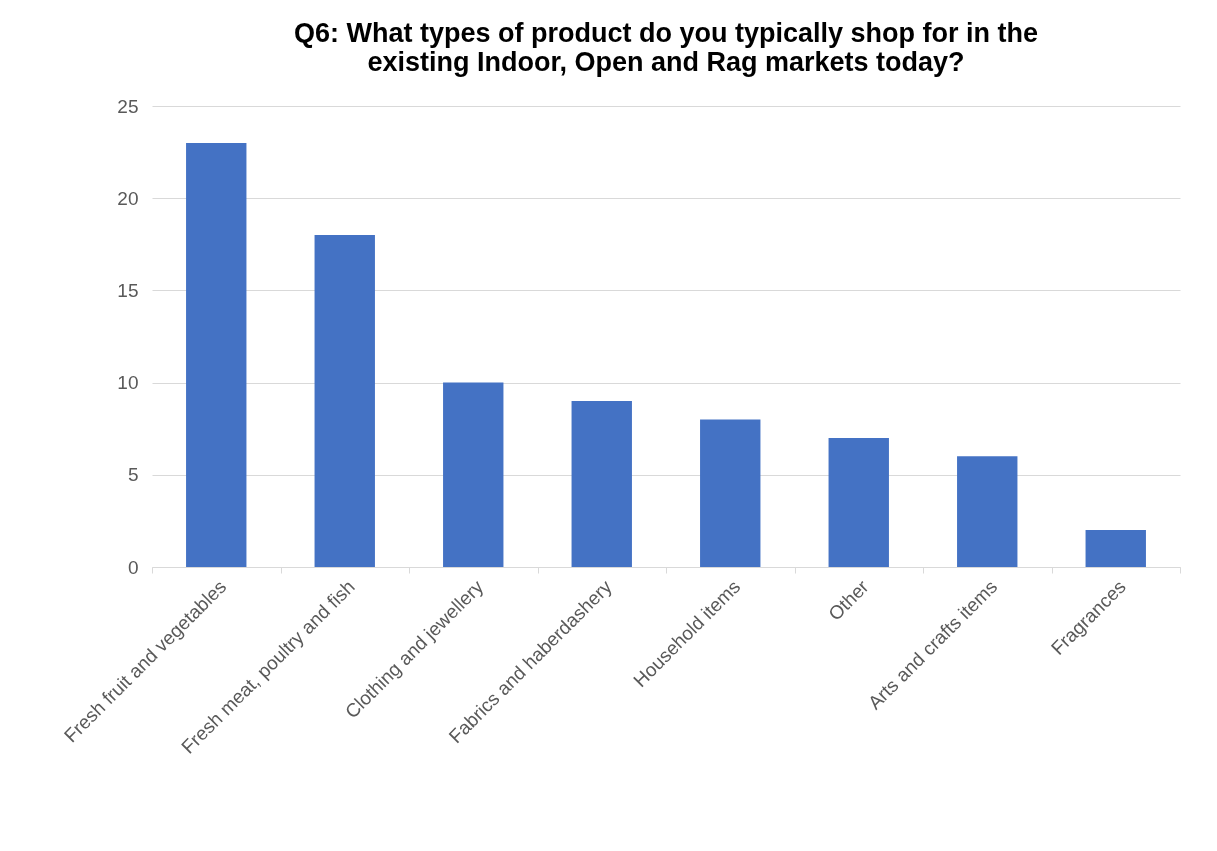 This screenshot has width=1217, height=851. What do you see at coordinates (128, 383) in the screenshot?
I see `y-tick-label: 10` at bounding box center [128, 383].